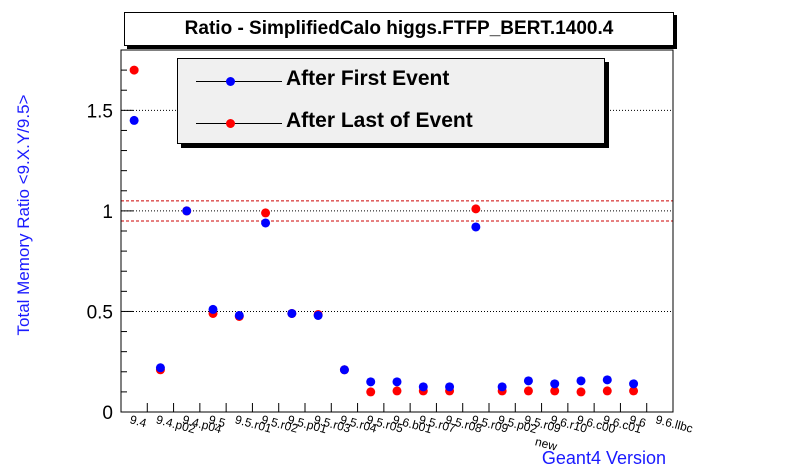  I want to click on x-tick-label: 9.4, so click(138, 421).